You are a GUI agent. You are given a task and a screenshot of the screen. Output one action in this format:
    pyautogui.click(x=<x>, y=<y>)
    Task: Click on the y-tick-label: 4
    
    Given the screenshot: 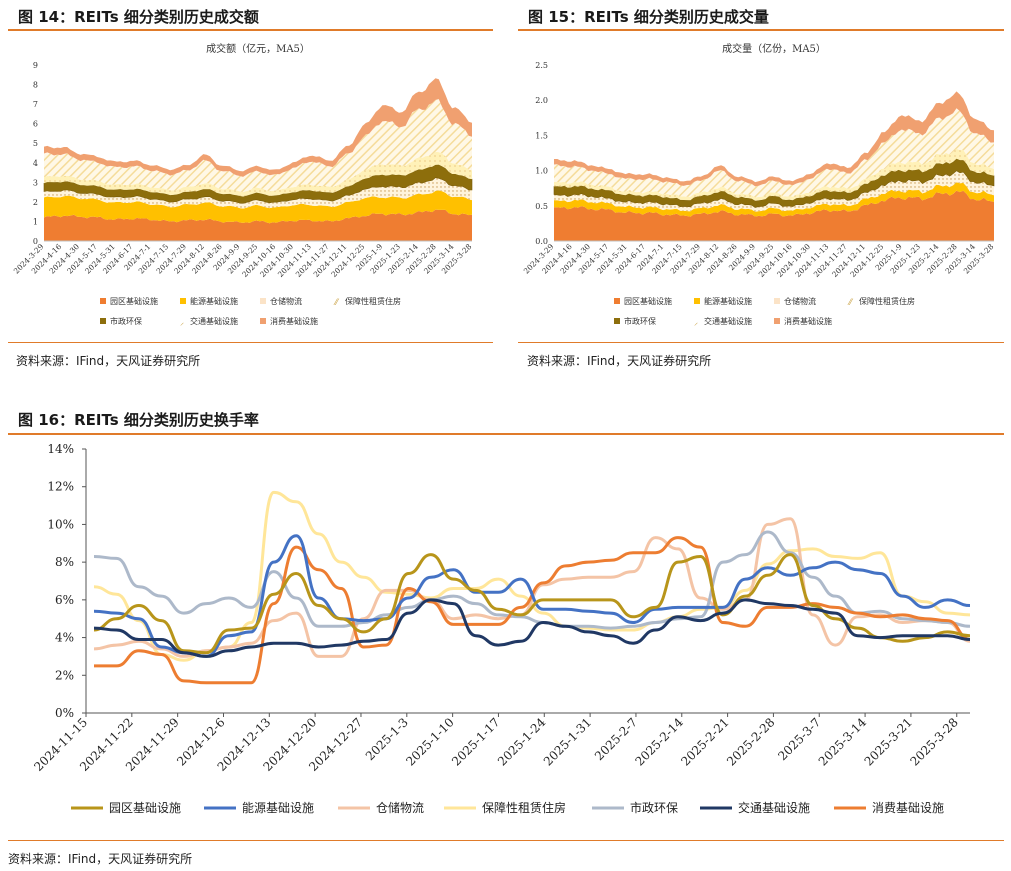 What is the action you would take?
    pyautogui.click(x=35, y=163)
    